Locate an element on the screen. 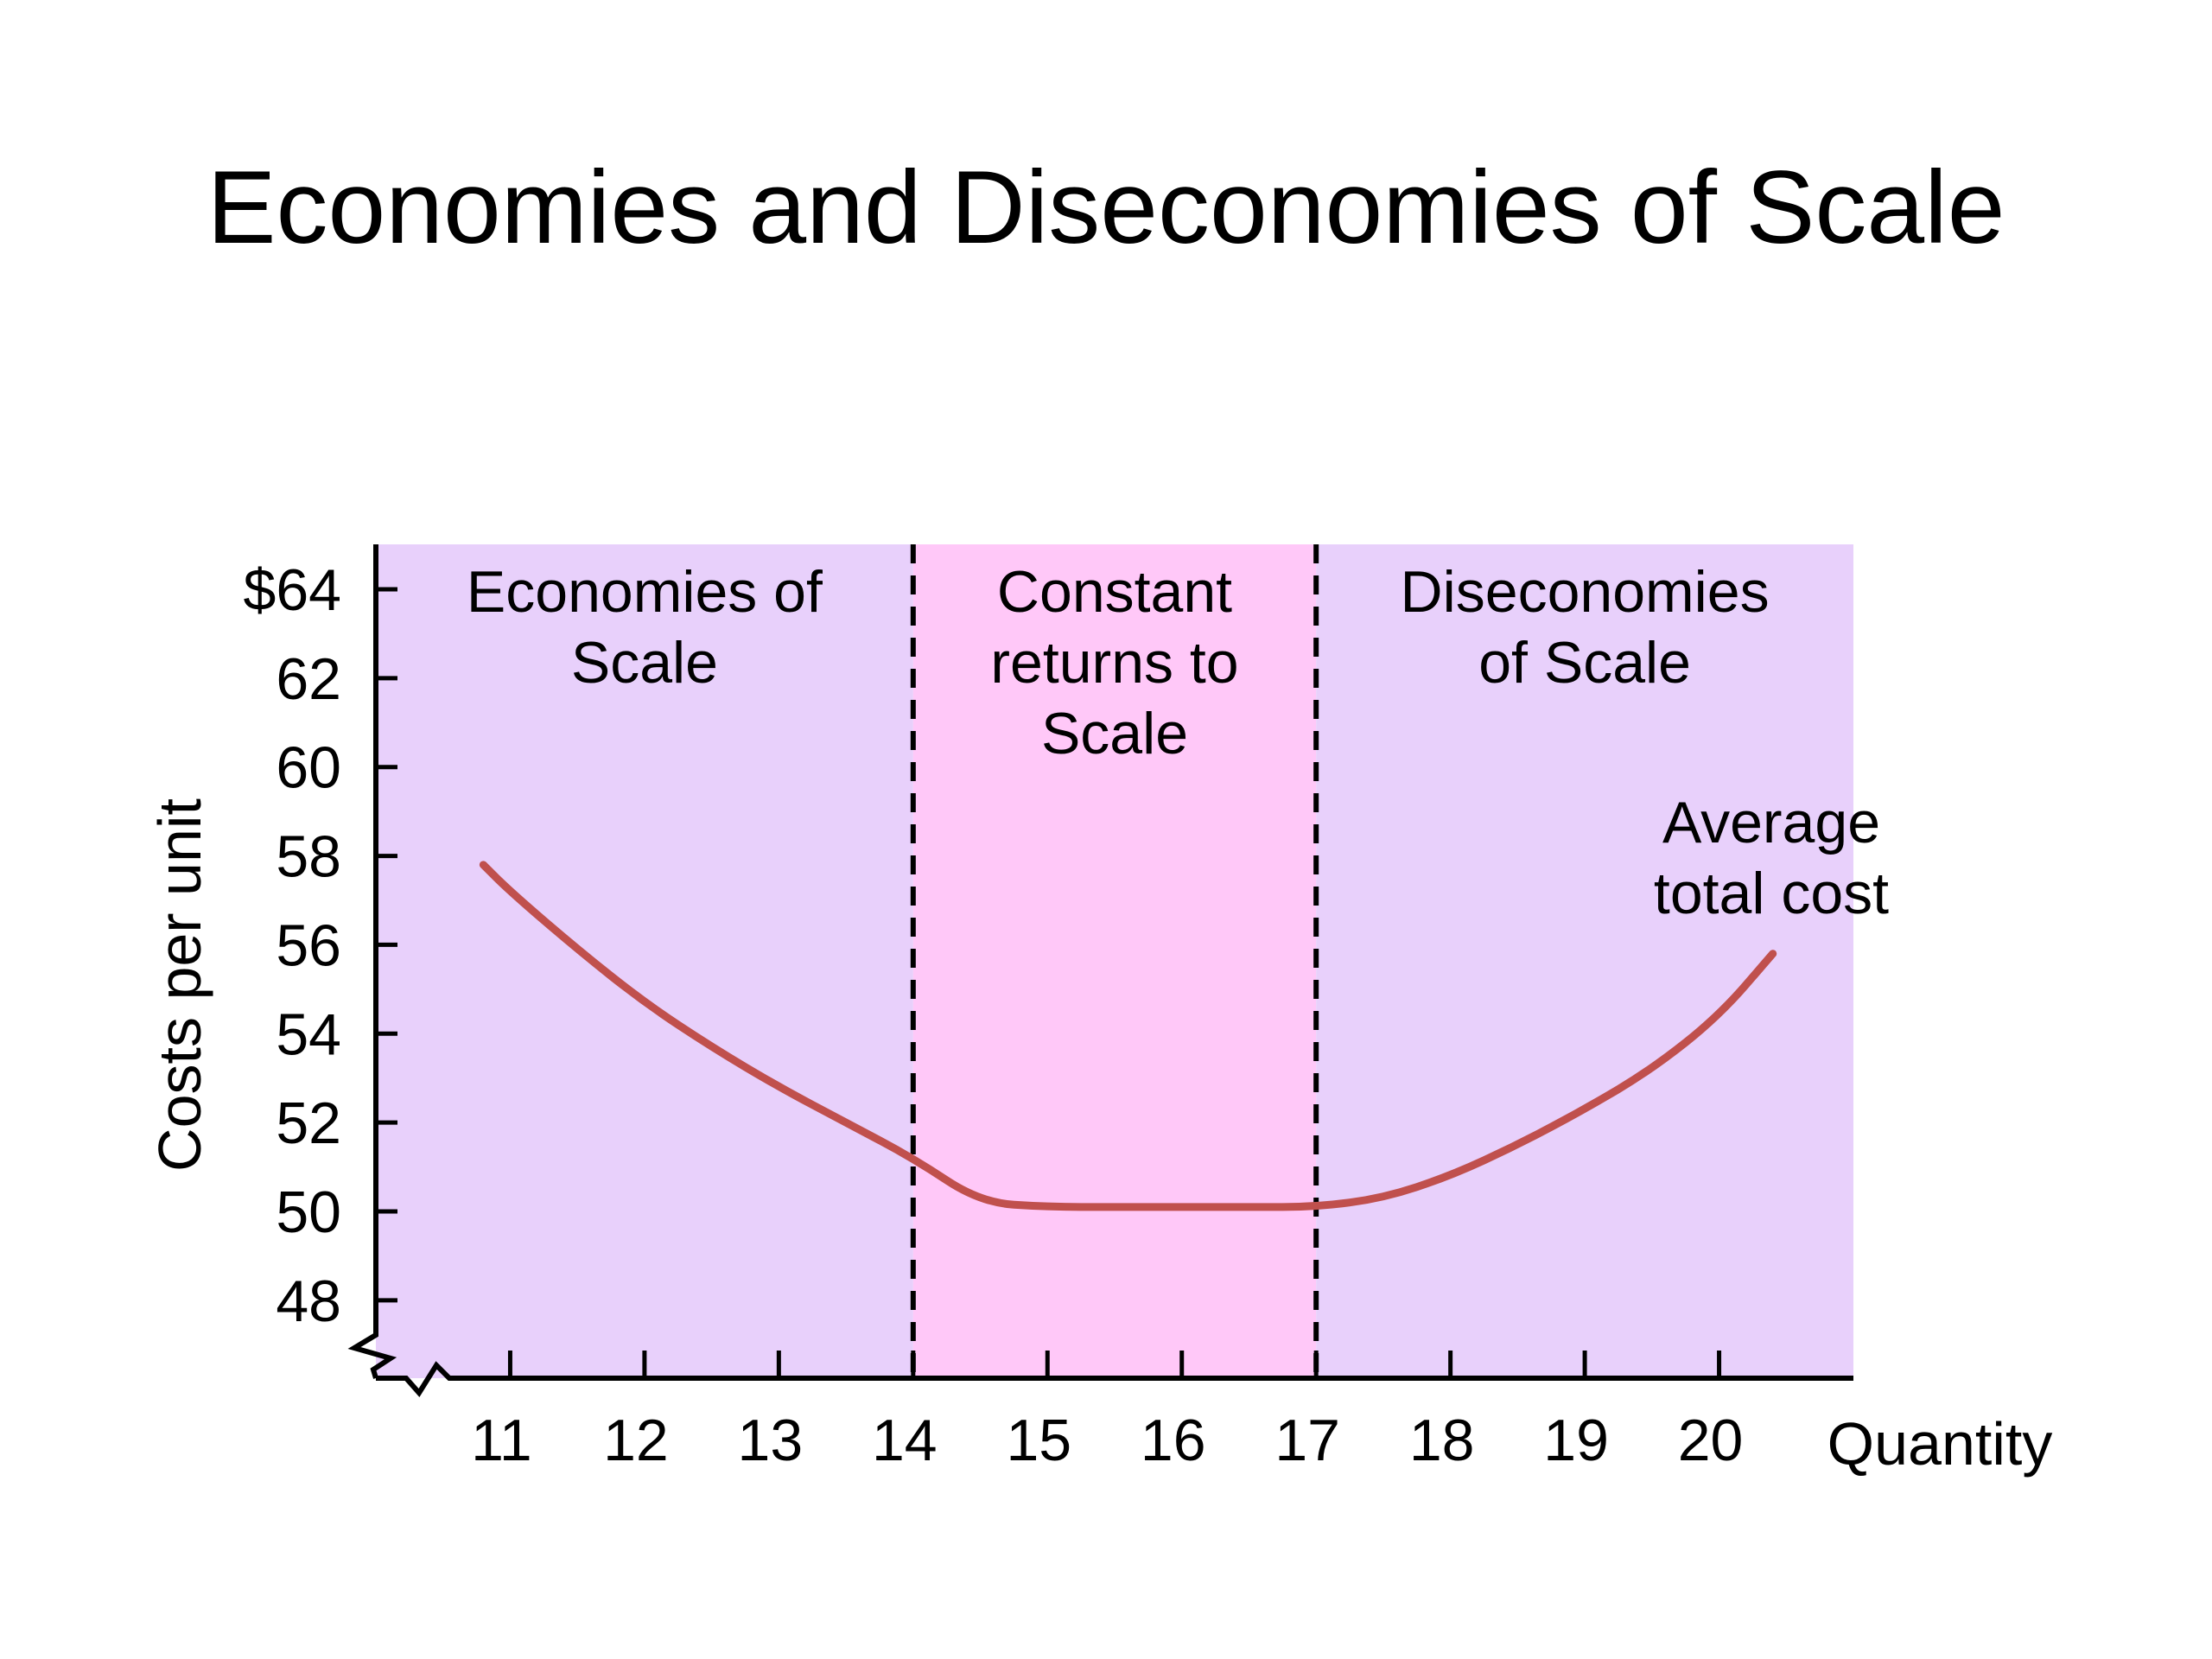  slide-title: Economies and Diseconomies of Scale is located at coordinates (1106, 207).